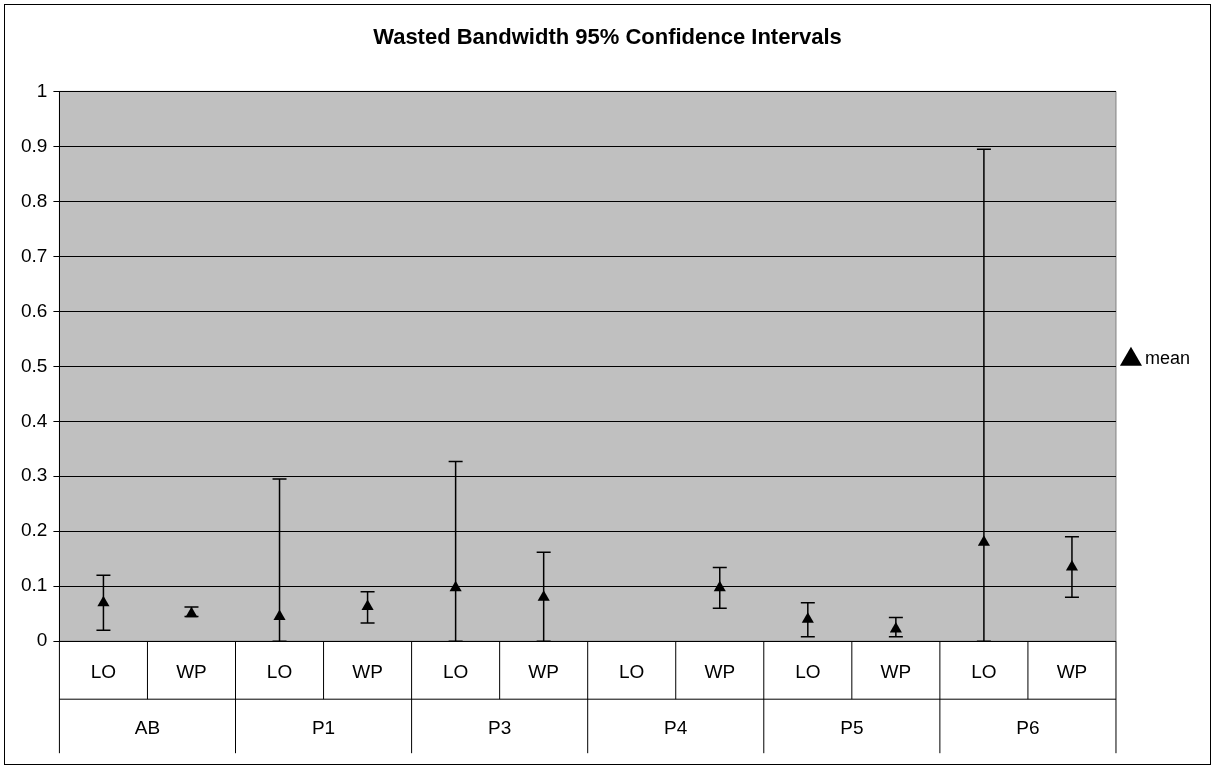  Describe the element at coordinates (34, 585) in the screenshot. I see `y-tick-label: 0.1` at that location.